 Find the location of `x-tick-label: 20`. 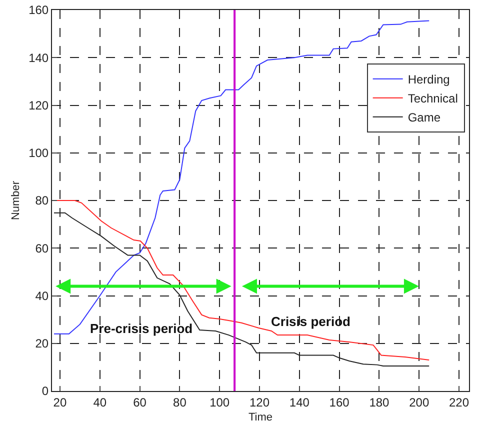

x-tick-label: 20 is located at coordinates (60, 402).